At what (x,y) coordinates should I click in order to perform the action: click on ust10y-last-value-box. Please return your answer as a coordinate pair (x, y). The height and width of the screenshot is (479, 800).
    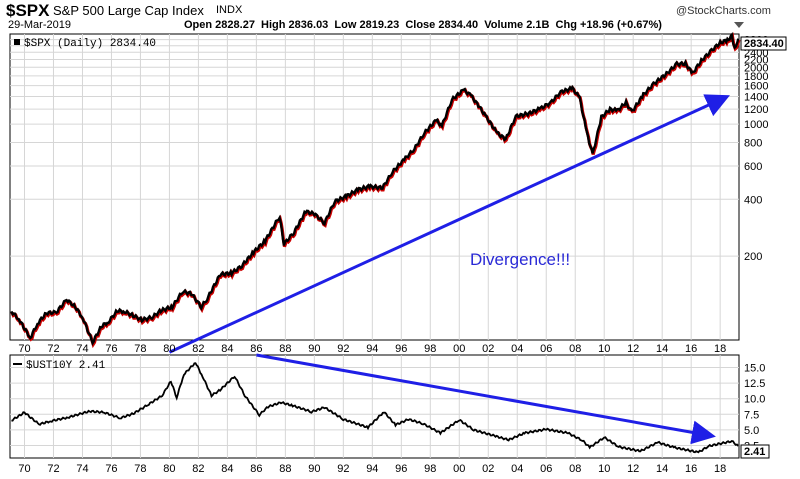
    Looking at the image, I should click on (755, 451).